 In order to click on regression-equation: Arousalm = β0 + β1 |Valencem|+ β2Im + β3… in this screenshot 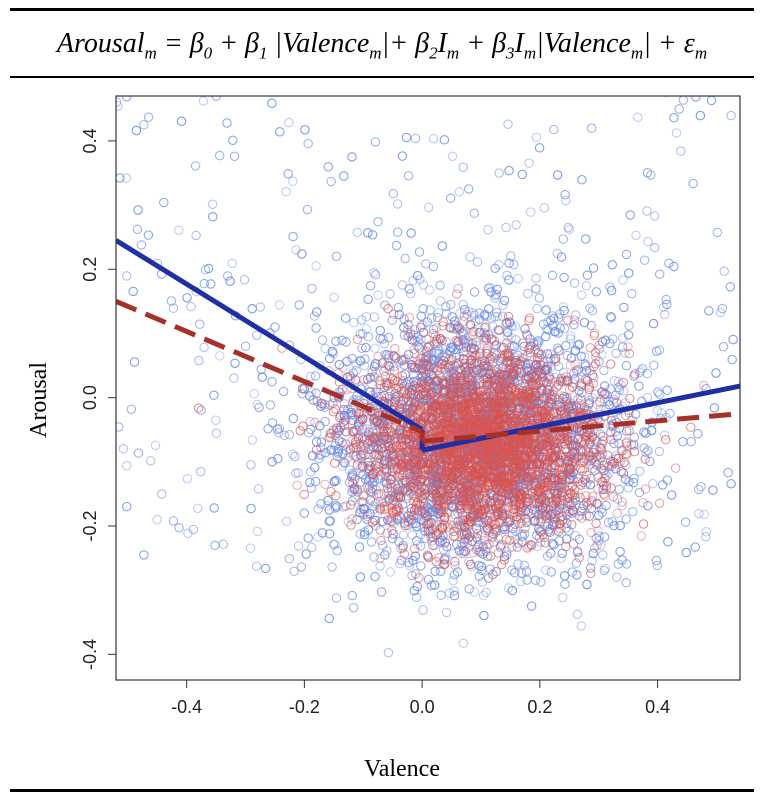, I will do `click(382, 45)`.